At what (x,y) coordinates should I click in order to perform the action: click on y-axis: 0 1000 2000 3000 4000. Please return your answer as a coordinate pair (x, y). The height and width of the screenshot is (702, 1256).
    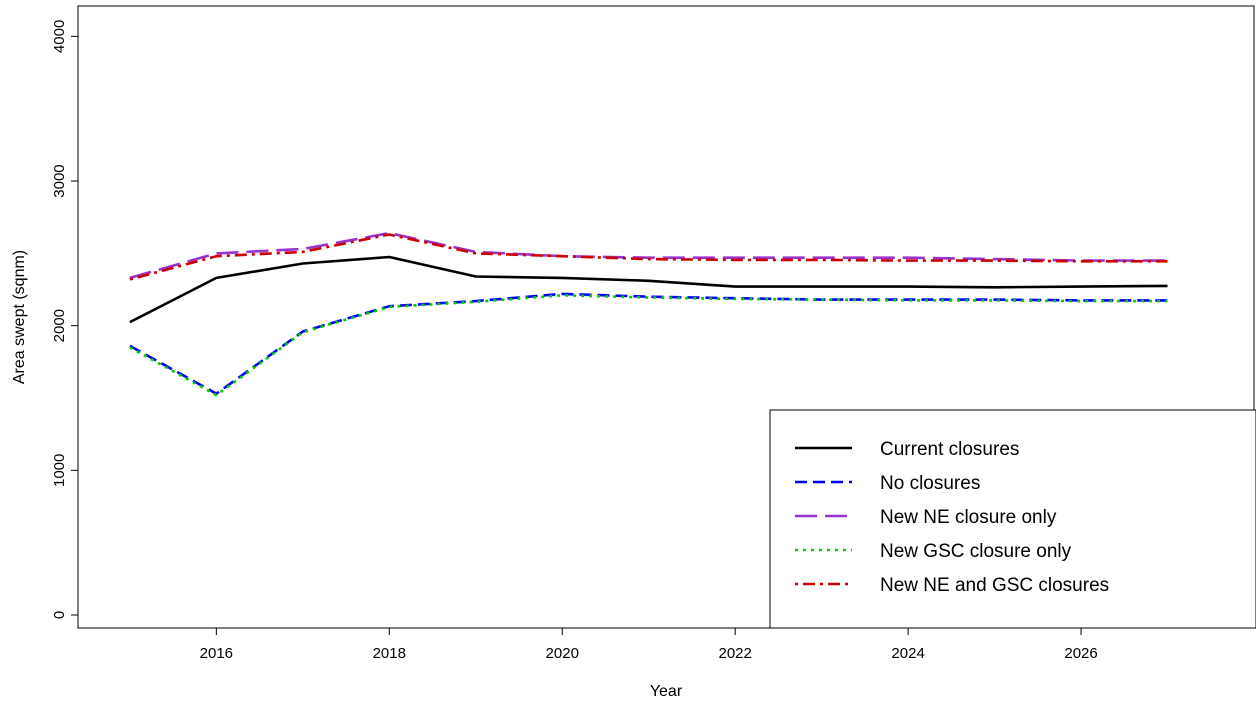
    Looking at the image, I should click on (64, 319).